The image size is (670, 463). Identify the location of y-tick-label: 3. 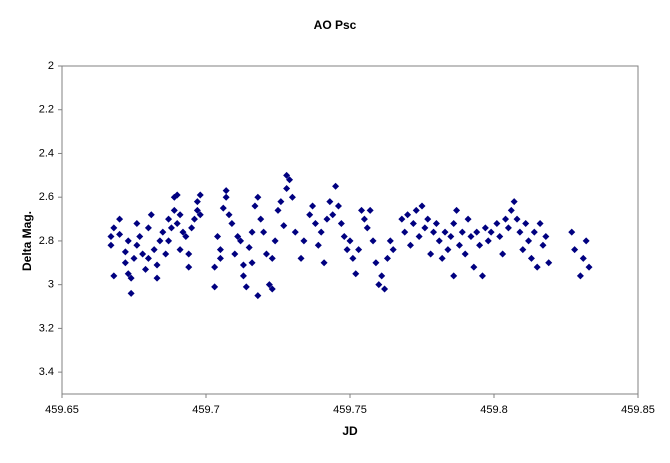
(51, 285).